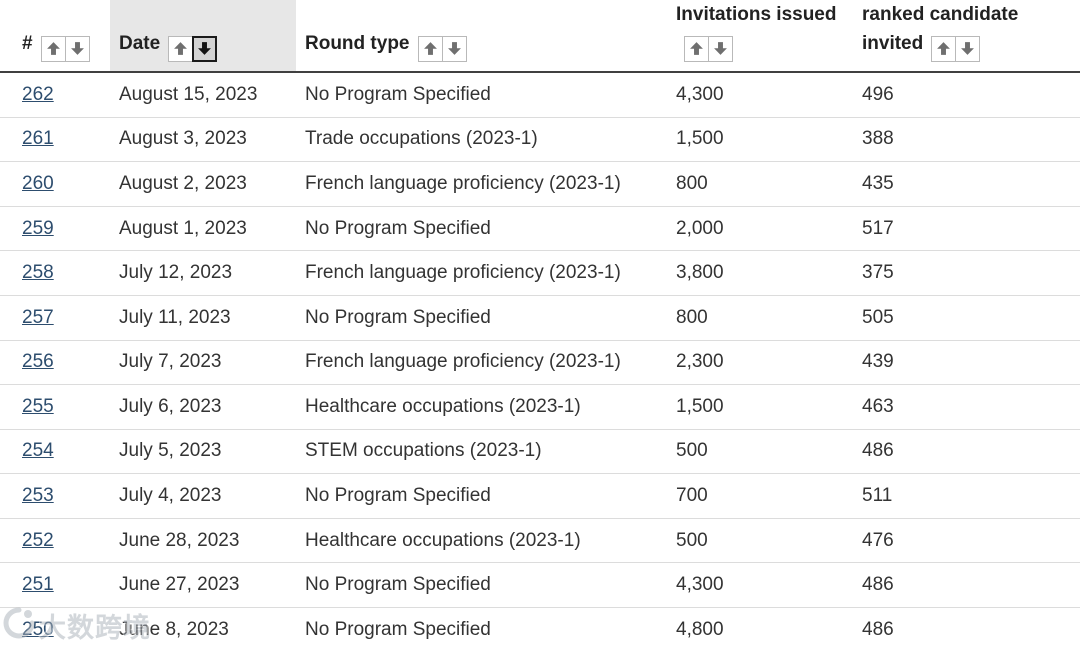 The height and width of the screenshot is (648, 1080). What do you see at coordinates (940, 29) in the screenshot?
I see `column-label-ranked-candidate-invited: ranked candidate invited` at bounding box center [940, 29].